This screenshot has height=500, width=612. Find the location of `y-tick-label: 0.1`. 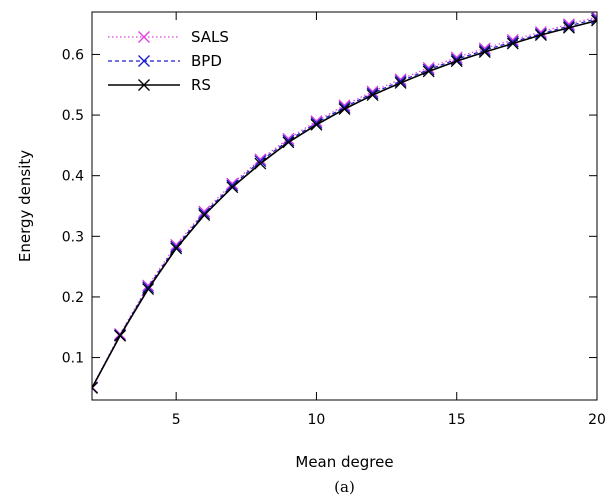

y-tick-label: 0.1 is located at coordinates (73, 359).